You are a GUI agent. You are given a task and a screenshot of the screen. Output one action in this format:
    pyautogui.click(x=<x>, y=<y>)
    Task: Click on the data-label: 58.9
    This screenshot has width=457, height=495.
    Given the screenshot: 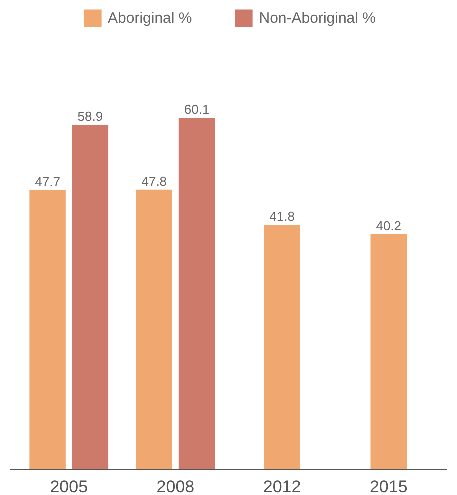 What is the action you would take?
    pyautogui.click(x=91, y=116)
    